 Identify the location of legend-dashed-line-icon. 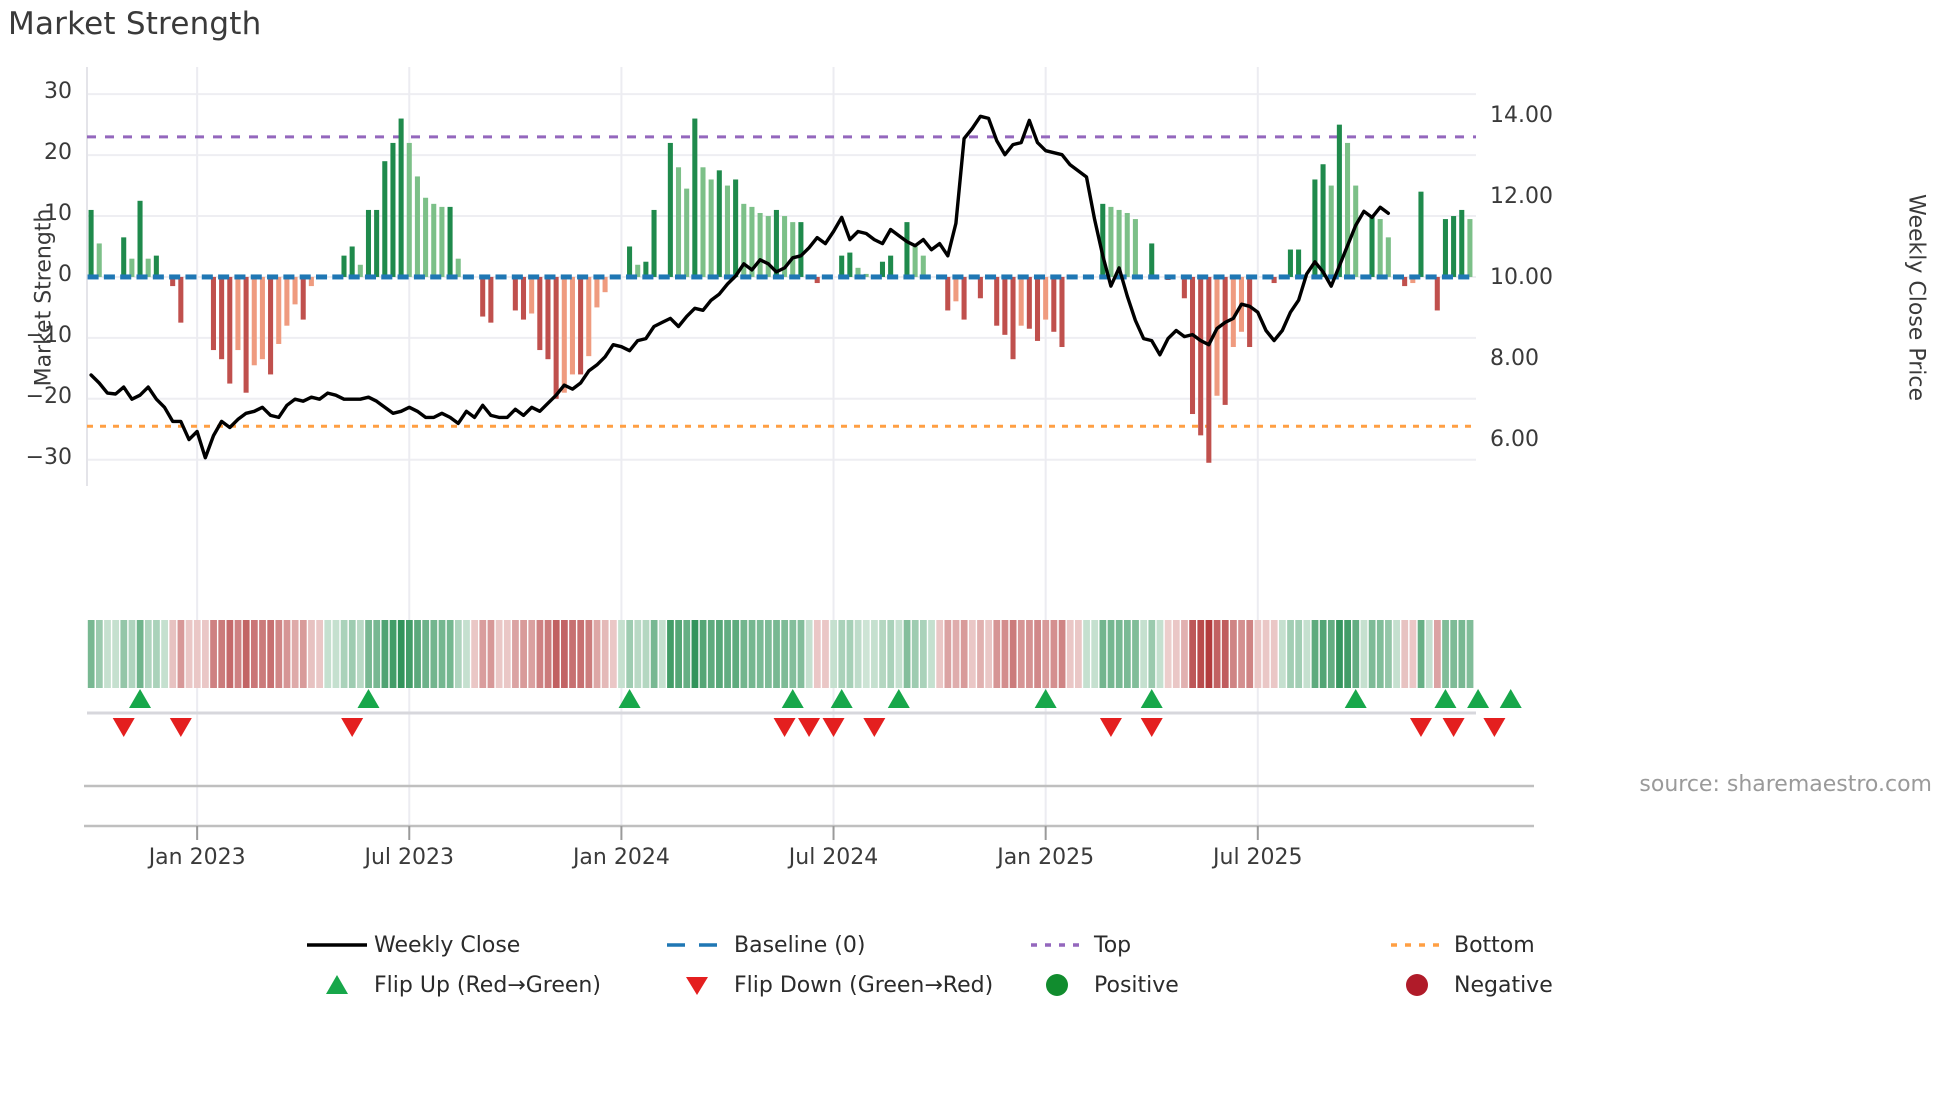
(697, 945).